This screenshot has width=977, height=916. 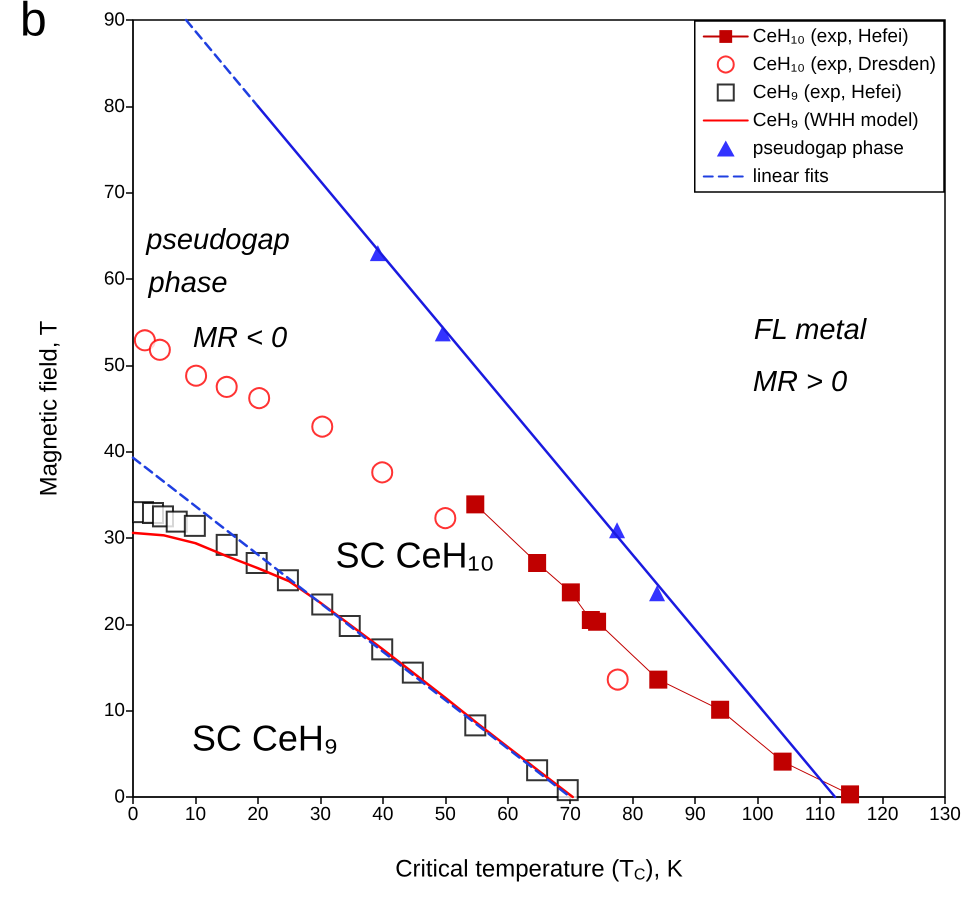 What do you see at coordinates (320, 814) in the screenshot?
I see `x-tick-label: 30` at bounding box center [320, 814].